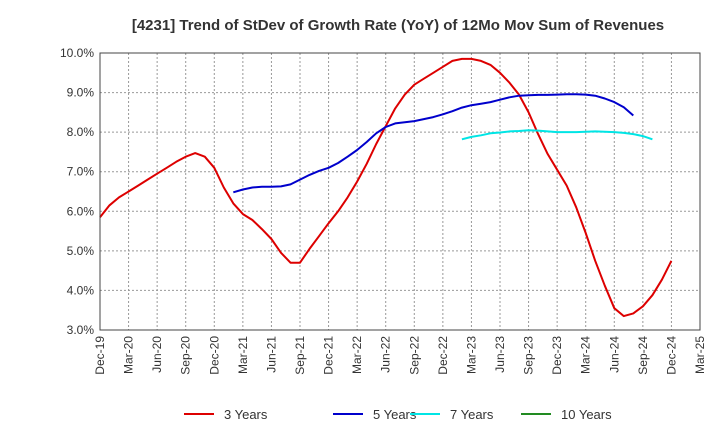 Image resolution: width=720 pixels, height=440 pixels. What do you see at coordinates (529, 355) in the screenshot?
I see `x-tick-label: Sep-23` at bounding box center [529, 355].